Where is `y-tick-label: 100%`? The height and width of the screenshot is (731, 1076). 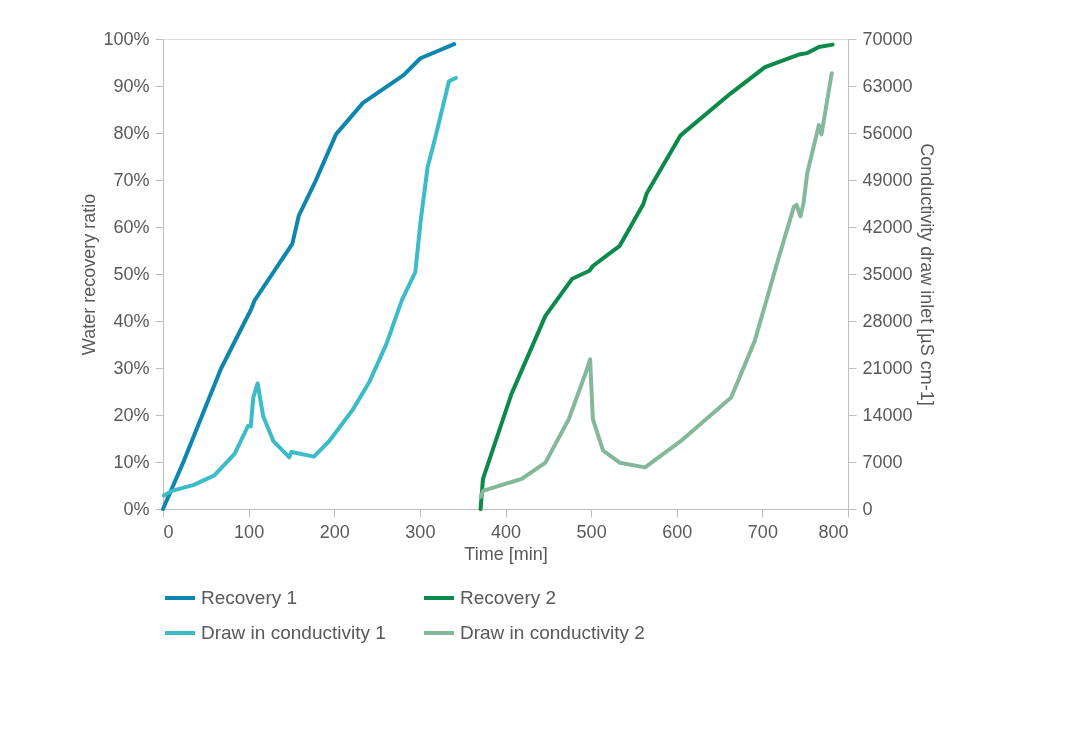
y-tick-label: 100% is located at coordinates (126, 38).